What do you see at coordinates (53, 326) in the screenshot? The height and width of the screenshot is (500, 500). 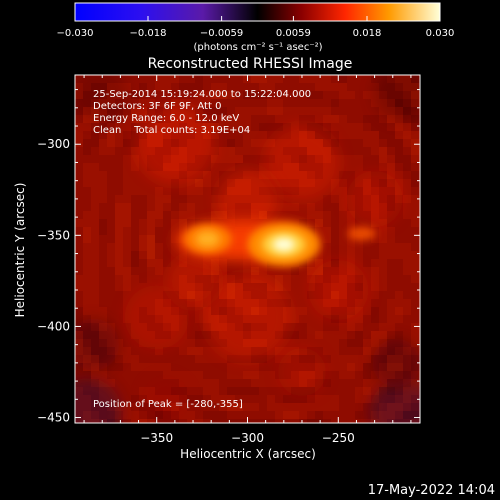 I see `y-tick-label: −400` at bounding box center [53, 326].